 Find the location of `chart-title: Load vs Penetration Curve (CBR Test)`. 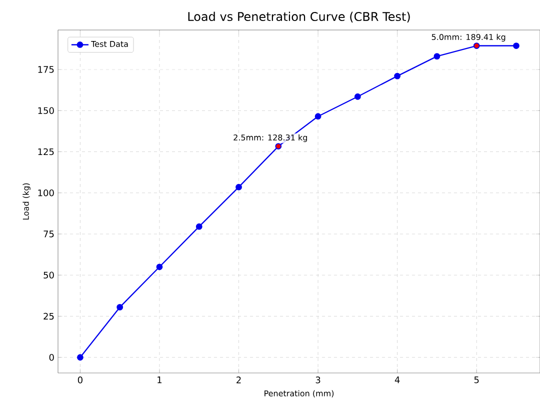

chart-title: Load vs Penetration Curve (CBR Test) is located at coordinates (299, 17).